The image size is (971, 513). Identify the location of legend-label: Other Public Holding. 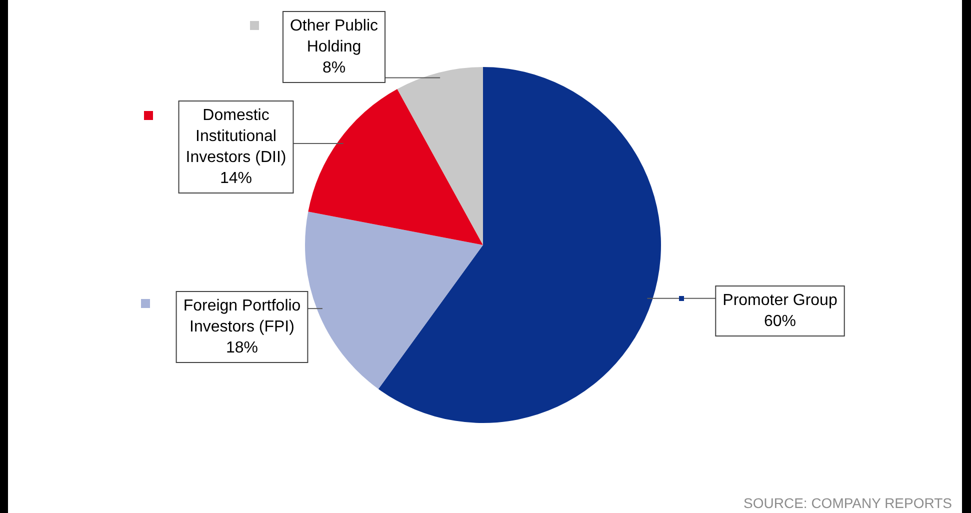
(334, 36).